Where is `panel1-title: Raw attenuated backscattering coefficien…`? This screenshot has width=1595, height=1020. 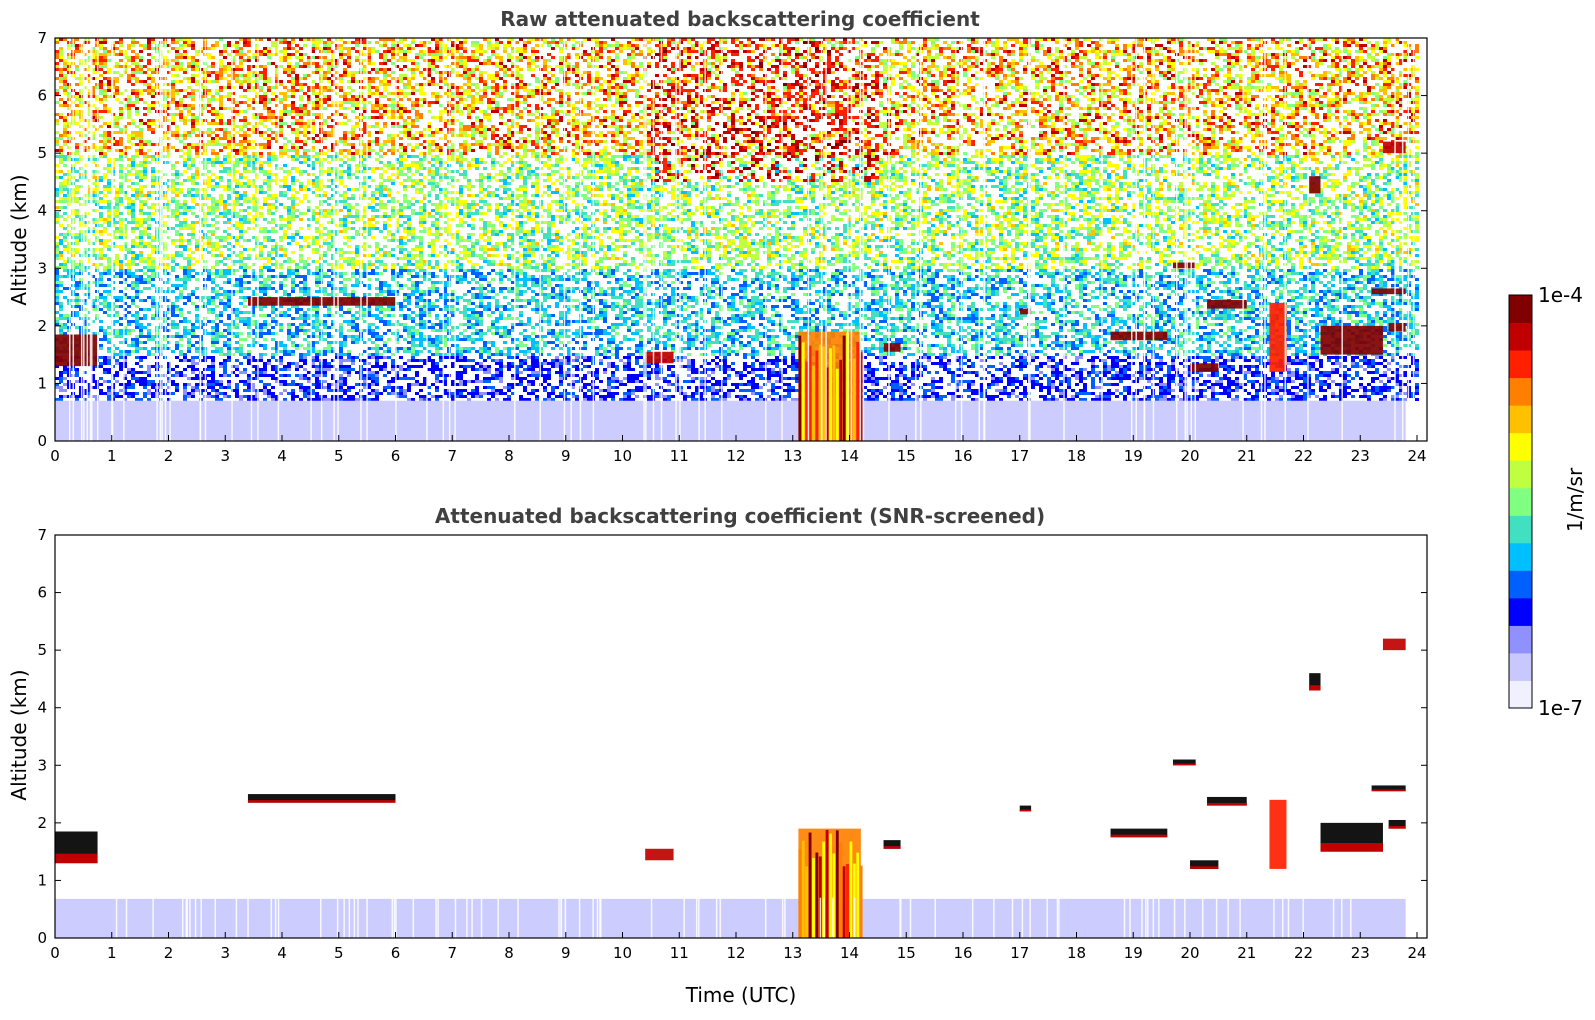 panel1-title: Raw attenuated backscattering coefficien… is located at coordinates (740, 19).